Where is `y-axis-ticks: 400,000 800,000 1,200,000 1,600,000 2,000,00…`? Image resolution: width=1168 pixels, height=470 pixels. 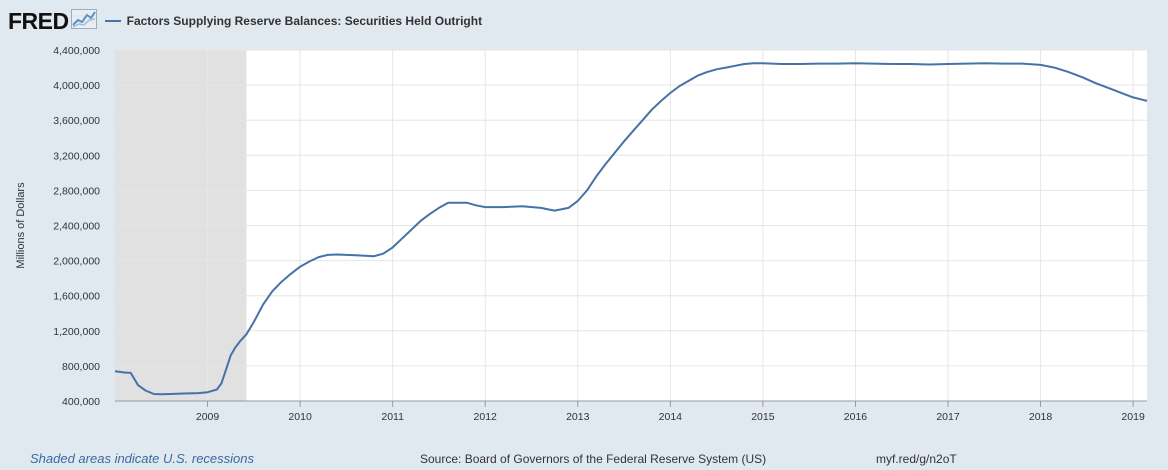 y-axis-ticks: 400,000 800,000 1,200,000 1,600,000 2,000,00… is located at coordinates (76, 226).